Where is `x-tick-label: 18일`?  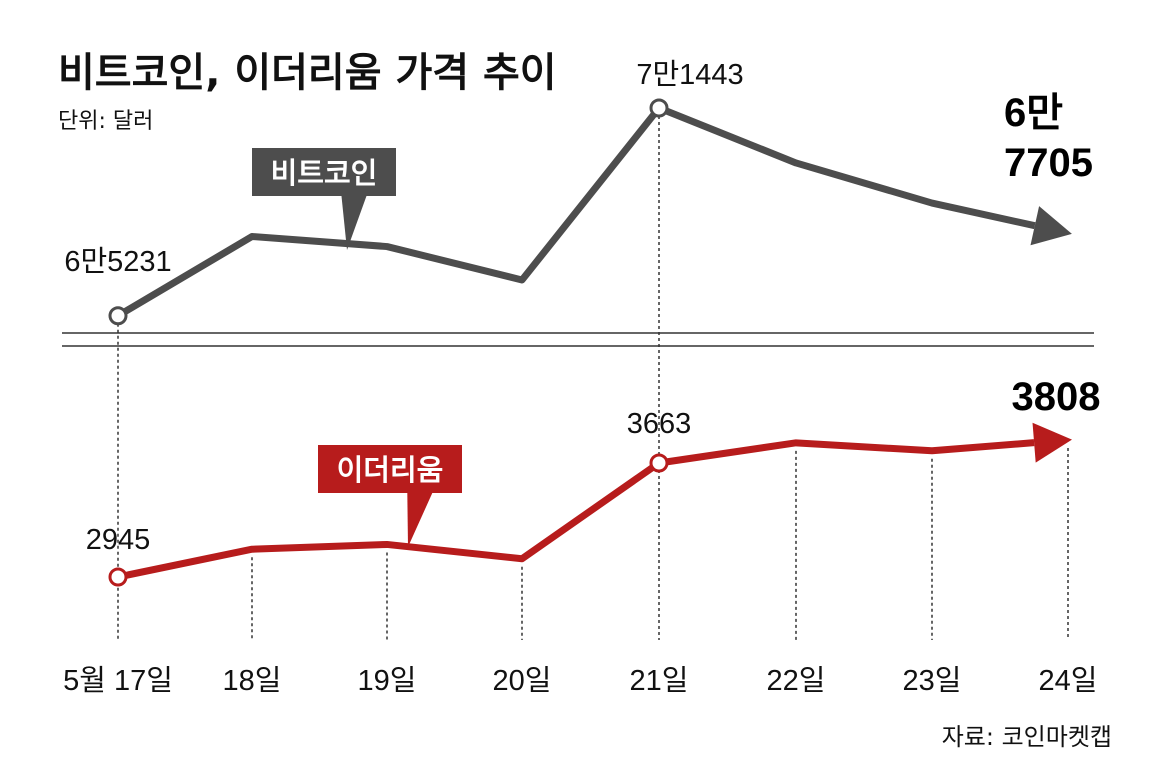
x-tick-label: 18일 is located at coordinates (252, 681).